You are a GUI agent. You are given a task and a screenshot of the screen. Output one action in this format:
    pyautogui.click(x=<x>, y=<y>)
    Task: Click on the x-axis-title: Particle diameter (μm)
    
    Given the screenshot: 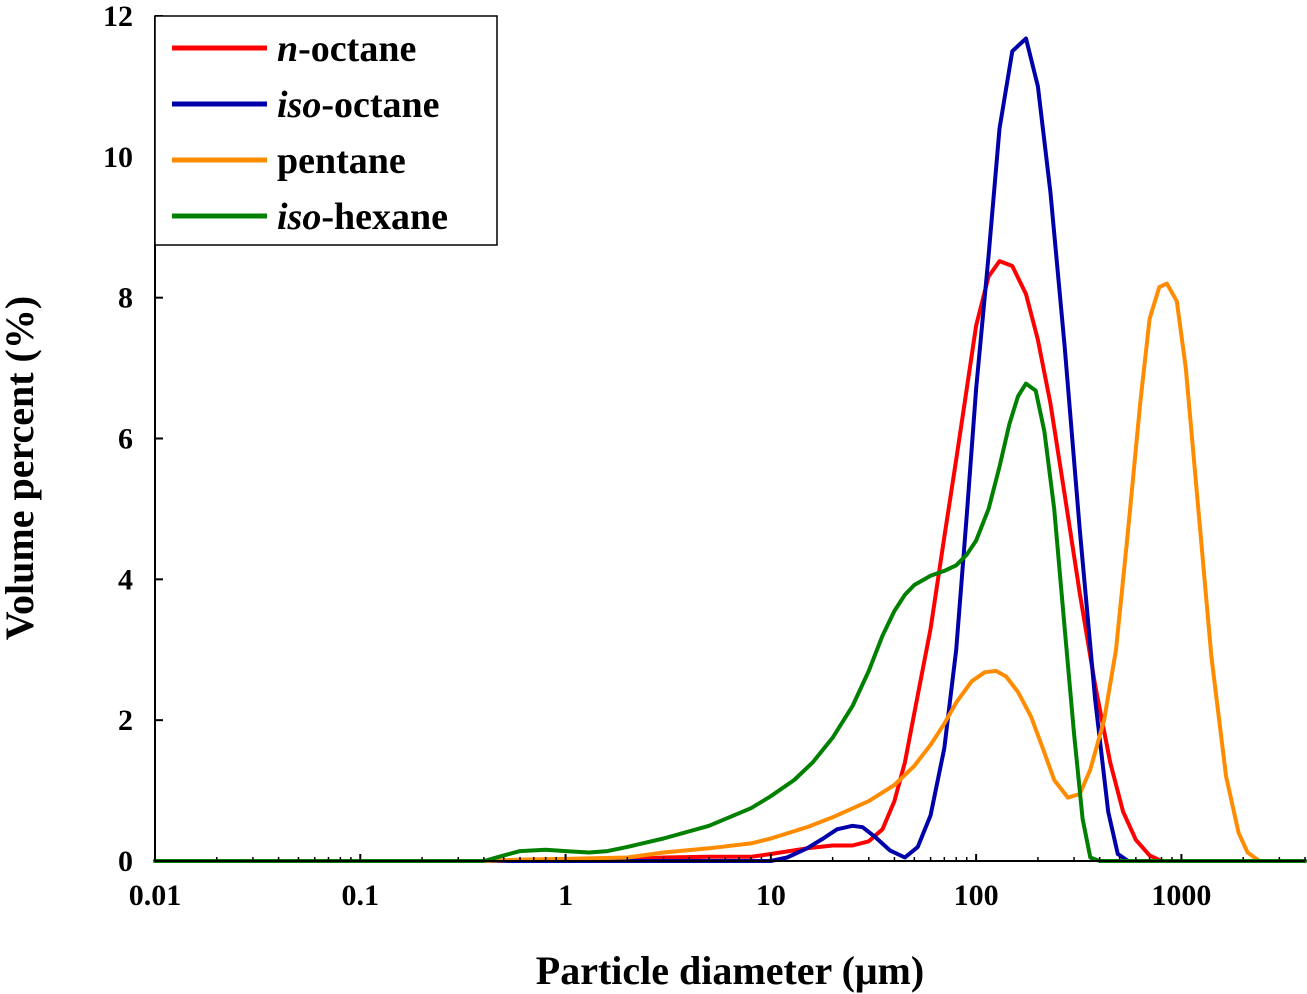 What is the action you would take?
    pyautogui.click(x=730, y=970)
    